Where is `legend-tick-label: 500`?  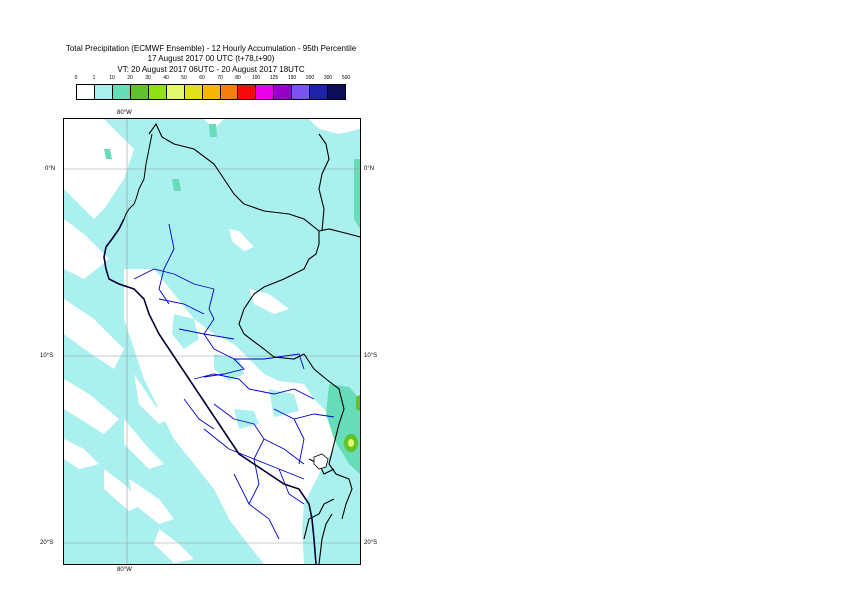 legend-tick-label: 500 is located at coordinates (346, 78).